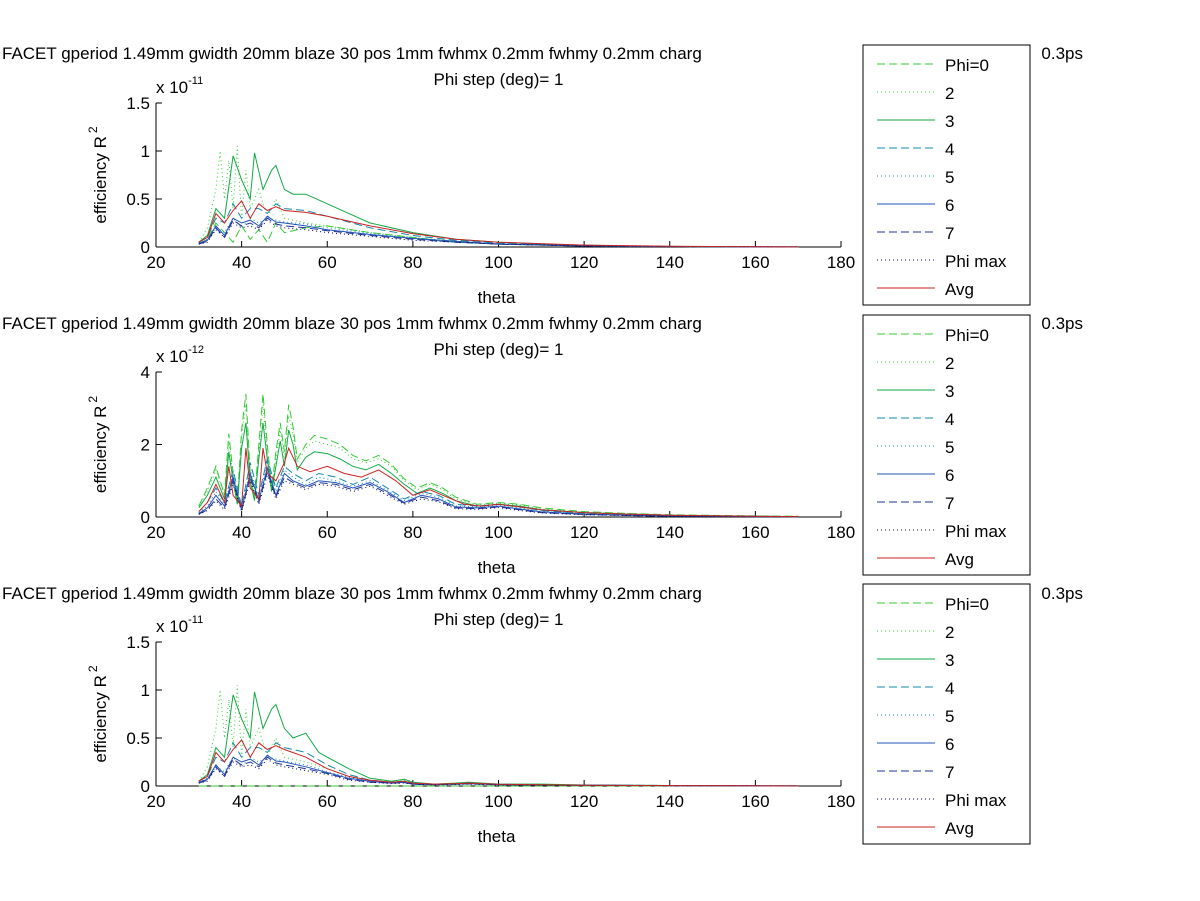 This screenshot has width=1200, height=901. What do you see at coordinates (196, 350) in the screenshot?
I see `y-multiplier-exponent: -12` at bounding box center [196, 350].